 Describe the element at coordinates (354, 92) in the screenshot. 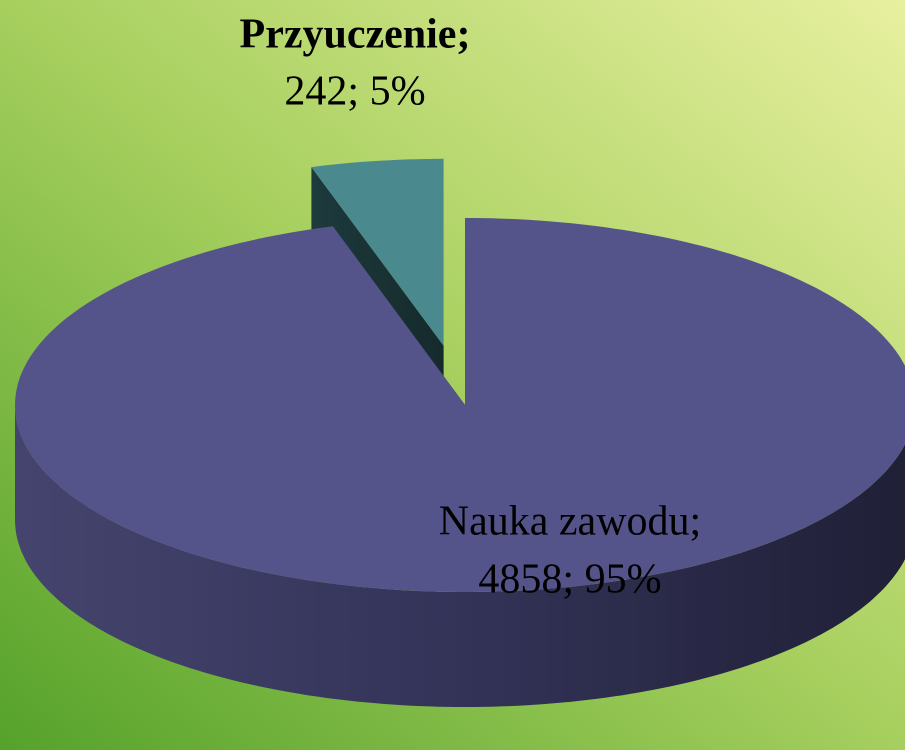

I see `slice-value-label: 242; 5%` at that location.